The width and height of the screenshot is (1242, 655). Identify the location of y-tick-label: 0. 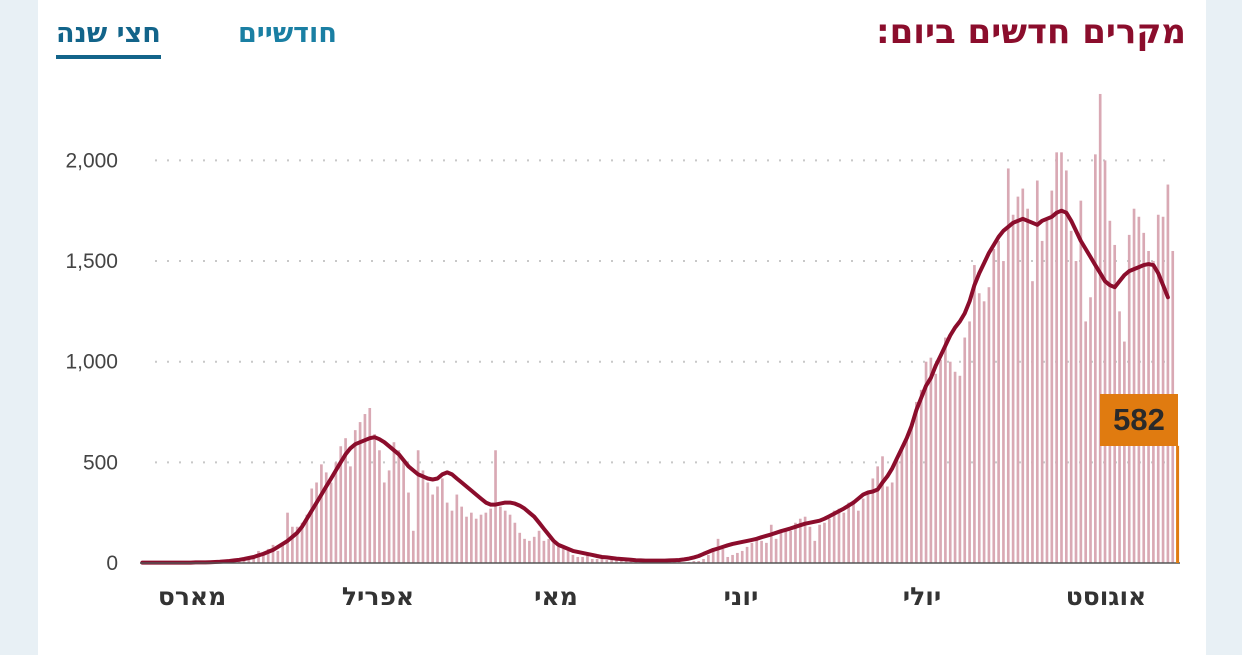
(112, 563).